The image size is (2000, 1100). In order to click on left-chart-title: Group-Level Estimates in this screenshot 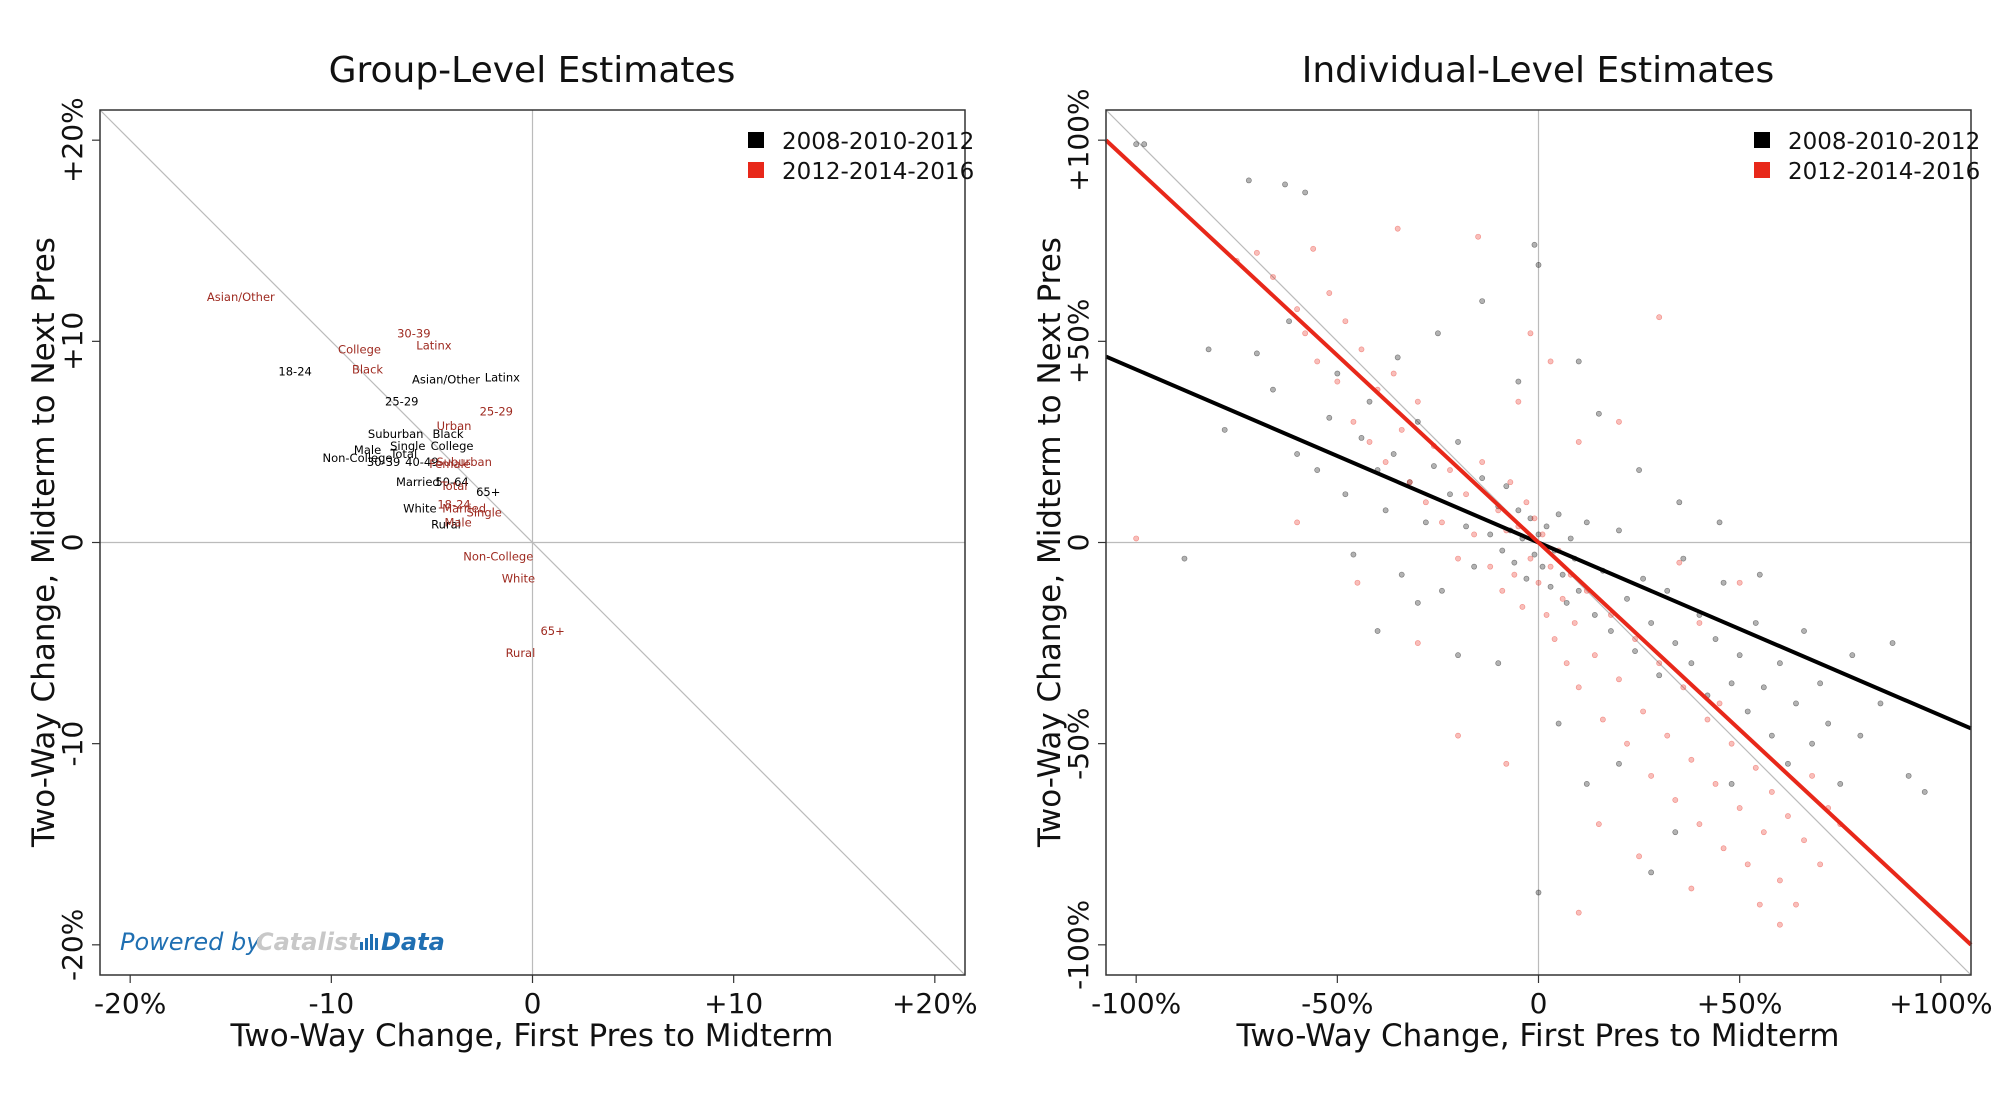, I will do `click(532, 70)`.